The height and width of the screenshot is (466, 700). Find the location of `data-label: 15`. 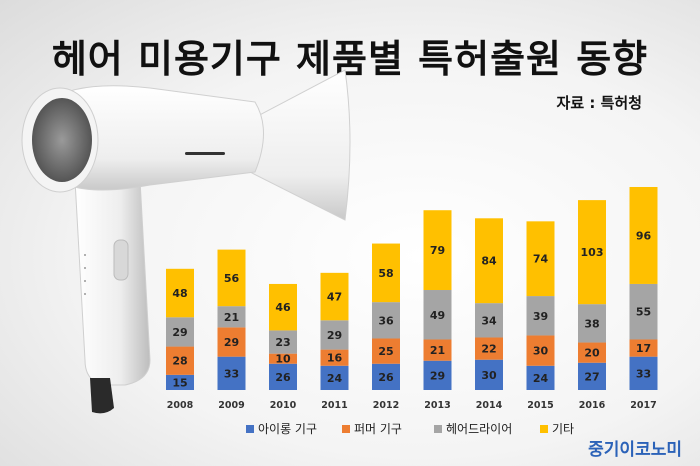

data-label: 15 is located at coordinates (179, 382).